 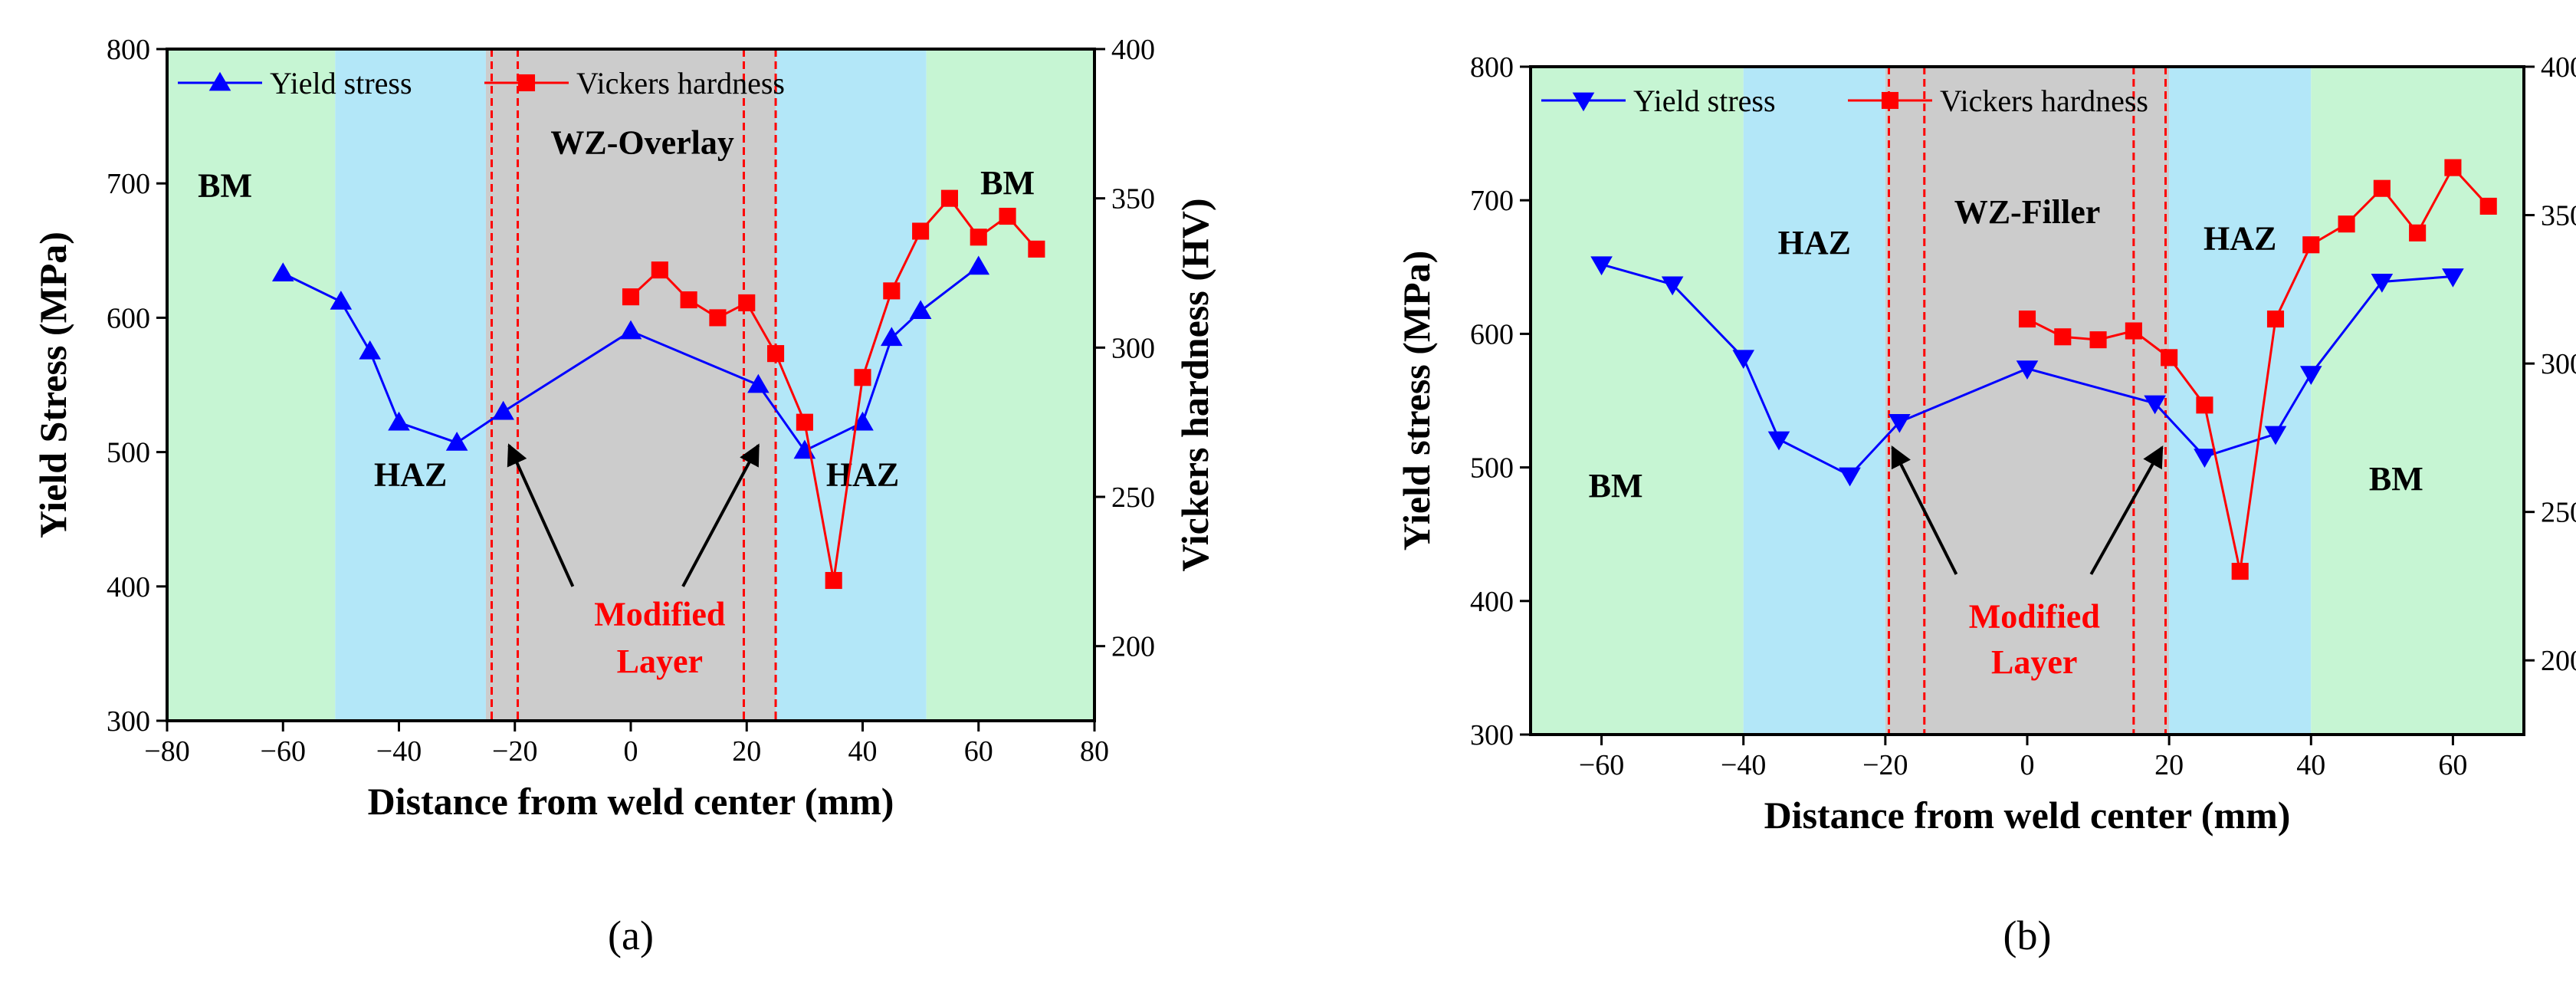 What do you see at coordinates (978, 751) in the screenshot?
I see `xtick-label-7: 60` at bounding box center [978, 751].